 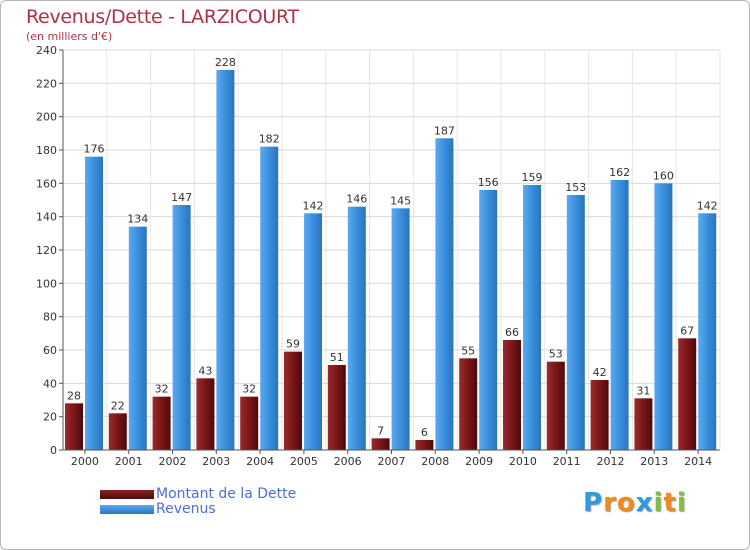 I want to click on bar-revenue-2006, so click(x=356, y=328).